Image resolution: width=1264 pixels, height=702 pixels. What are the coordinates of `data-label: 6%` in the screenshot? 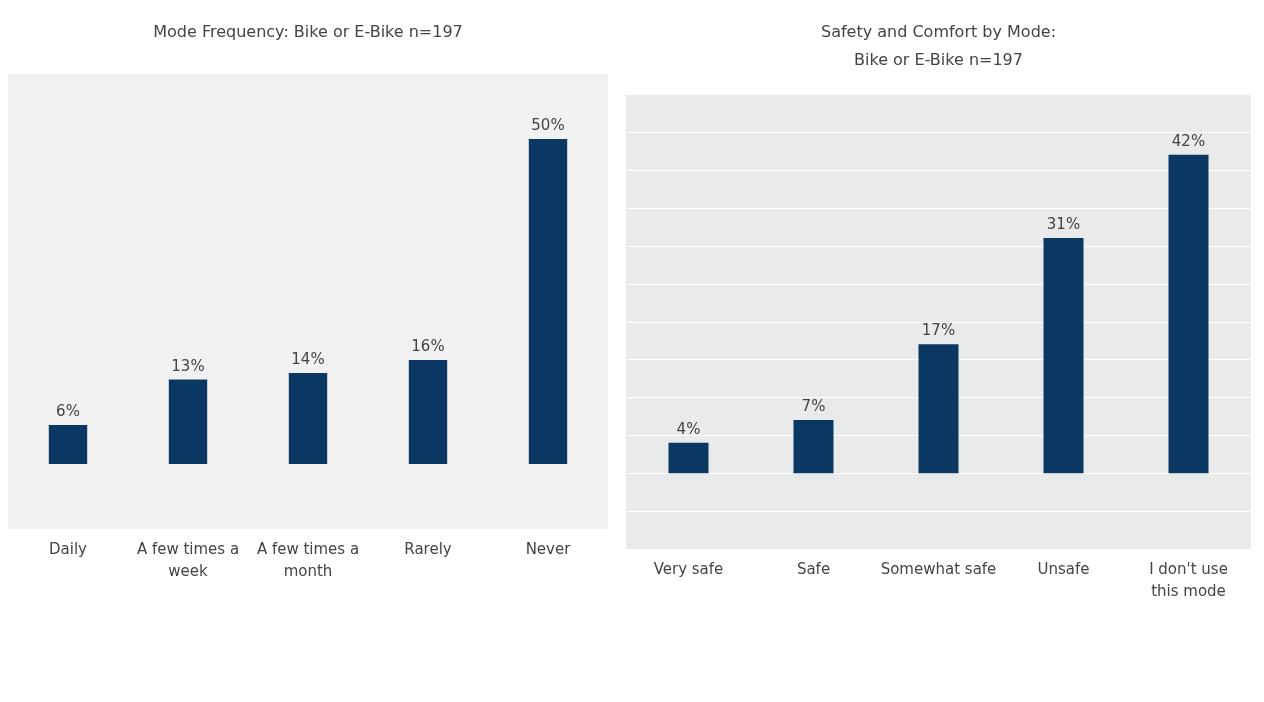 It's located at (68, 411).